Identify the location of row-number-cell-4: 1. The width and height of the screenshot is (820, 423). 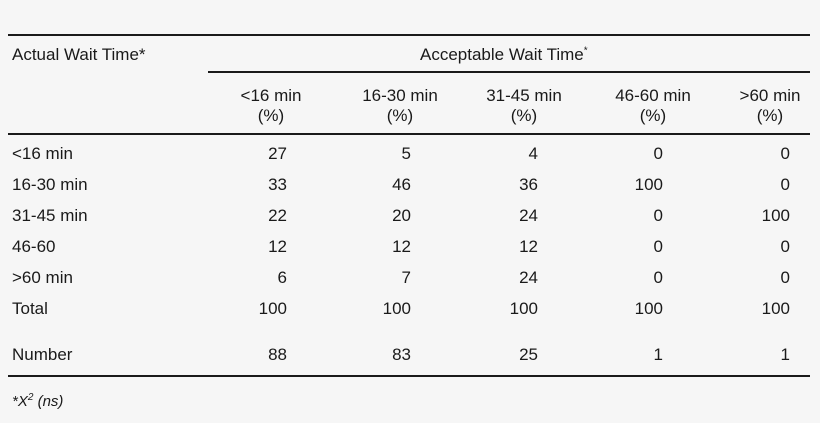
(658, 354).